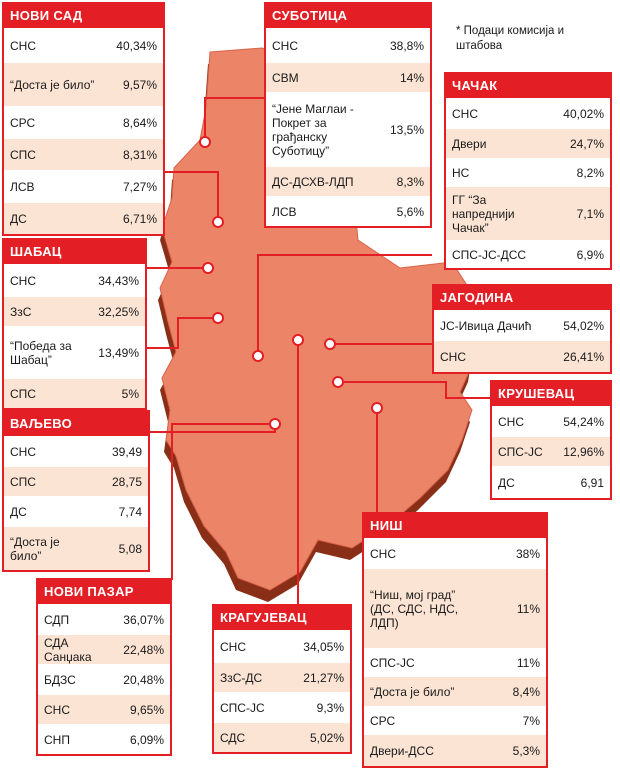 This screenshot has height=768, width=620. Describe the element at coordinates (83, 186) in the screenshot. I see `result-row: ЛСВ 7,27%` at that location.